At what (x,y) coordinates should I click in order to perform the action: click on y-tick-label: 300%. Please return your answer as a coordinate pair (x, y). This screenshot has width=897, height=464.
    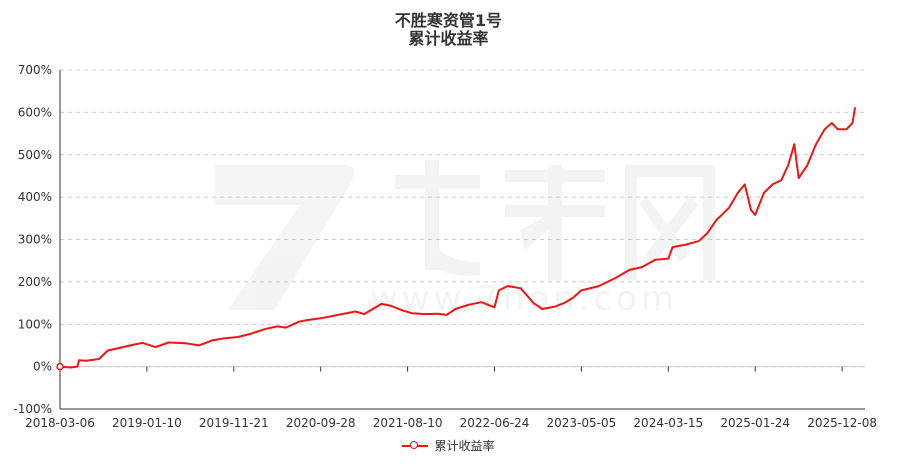
    Looking at the image, I should click on (35, 240).